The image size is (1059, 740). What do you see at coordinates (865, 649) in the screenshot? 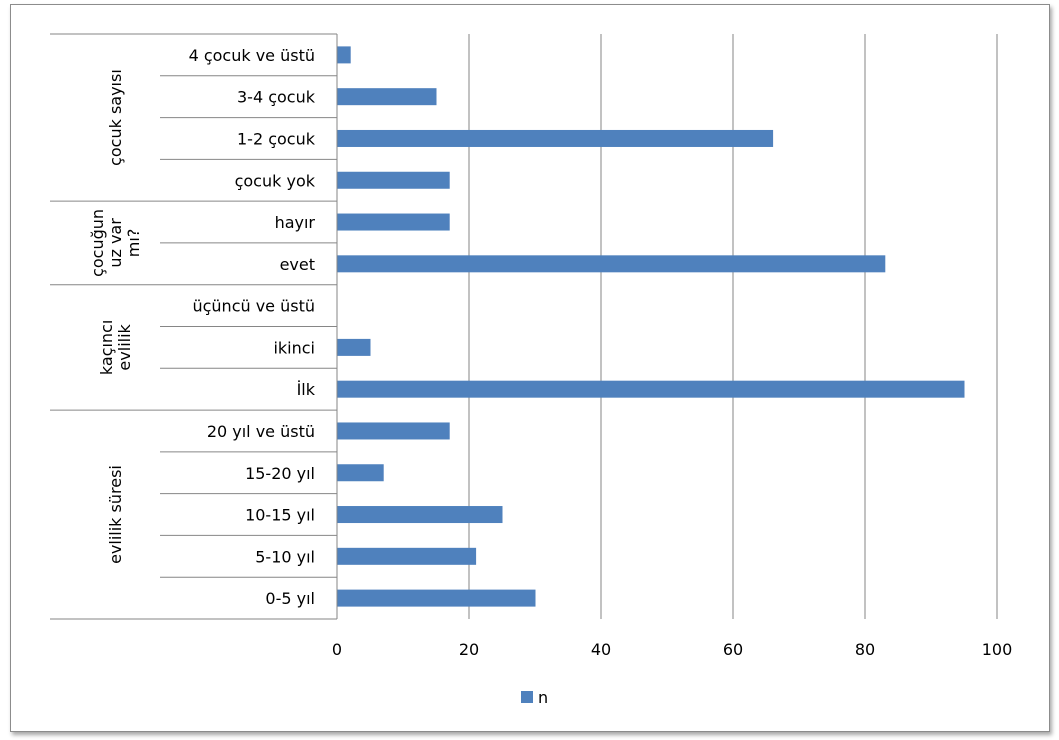
I see `x-tick-label: 80` at bounding box center [865, 649].